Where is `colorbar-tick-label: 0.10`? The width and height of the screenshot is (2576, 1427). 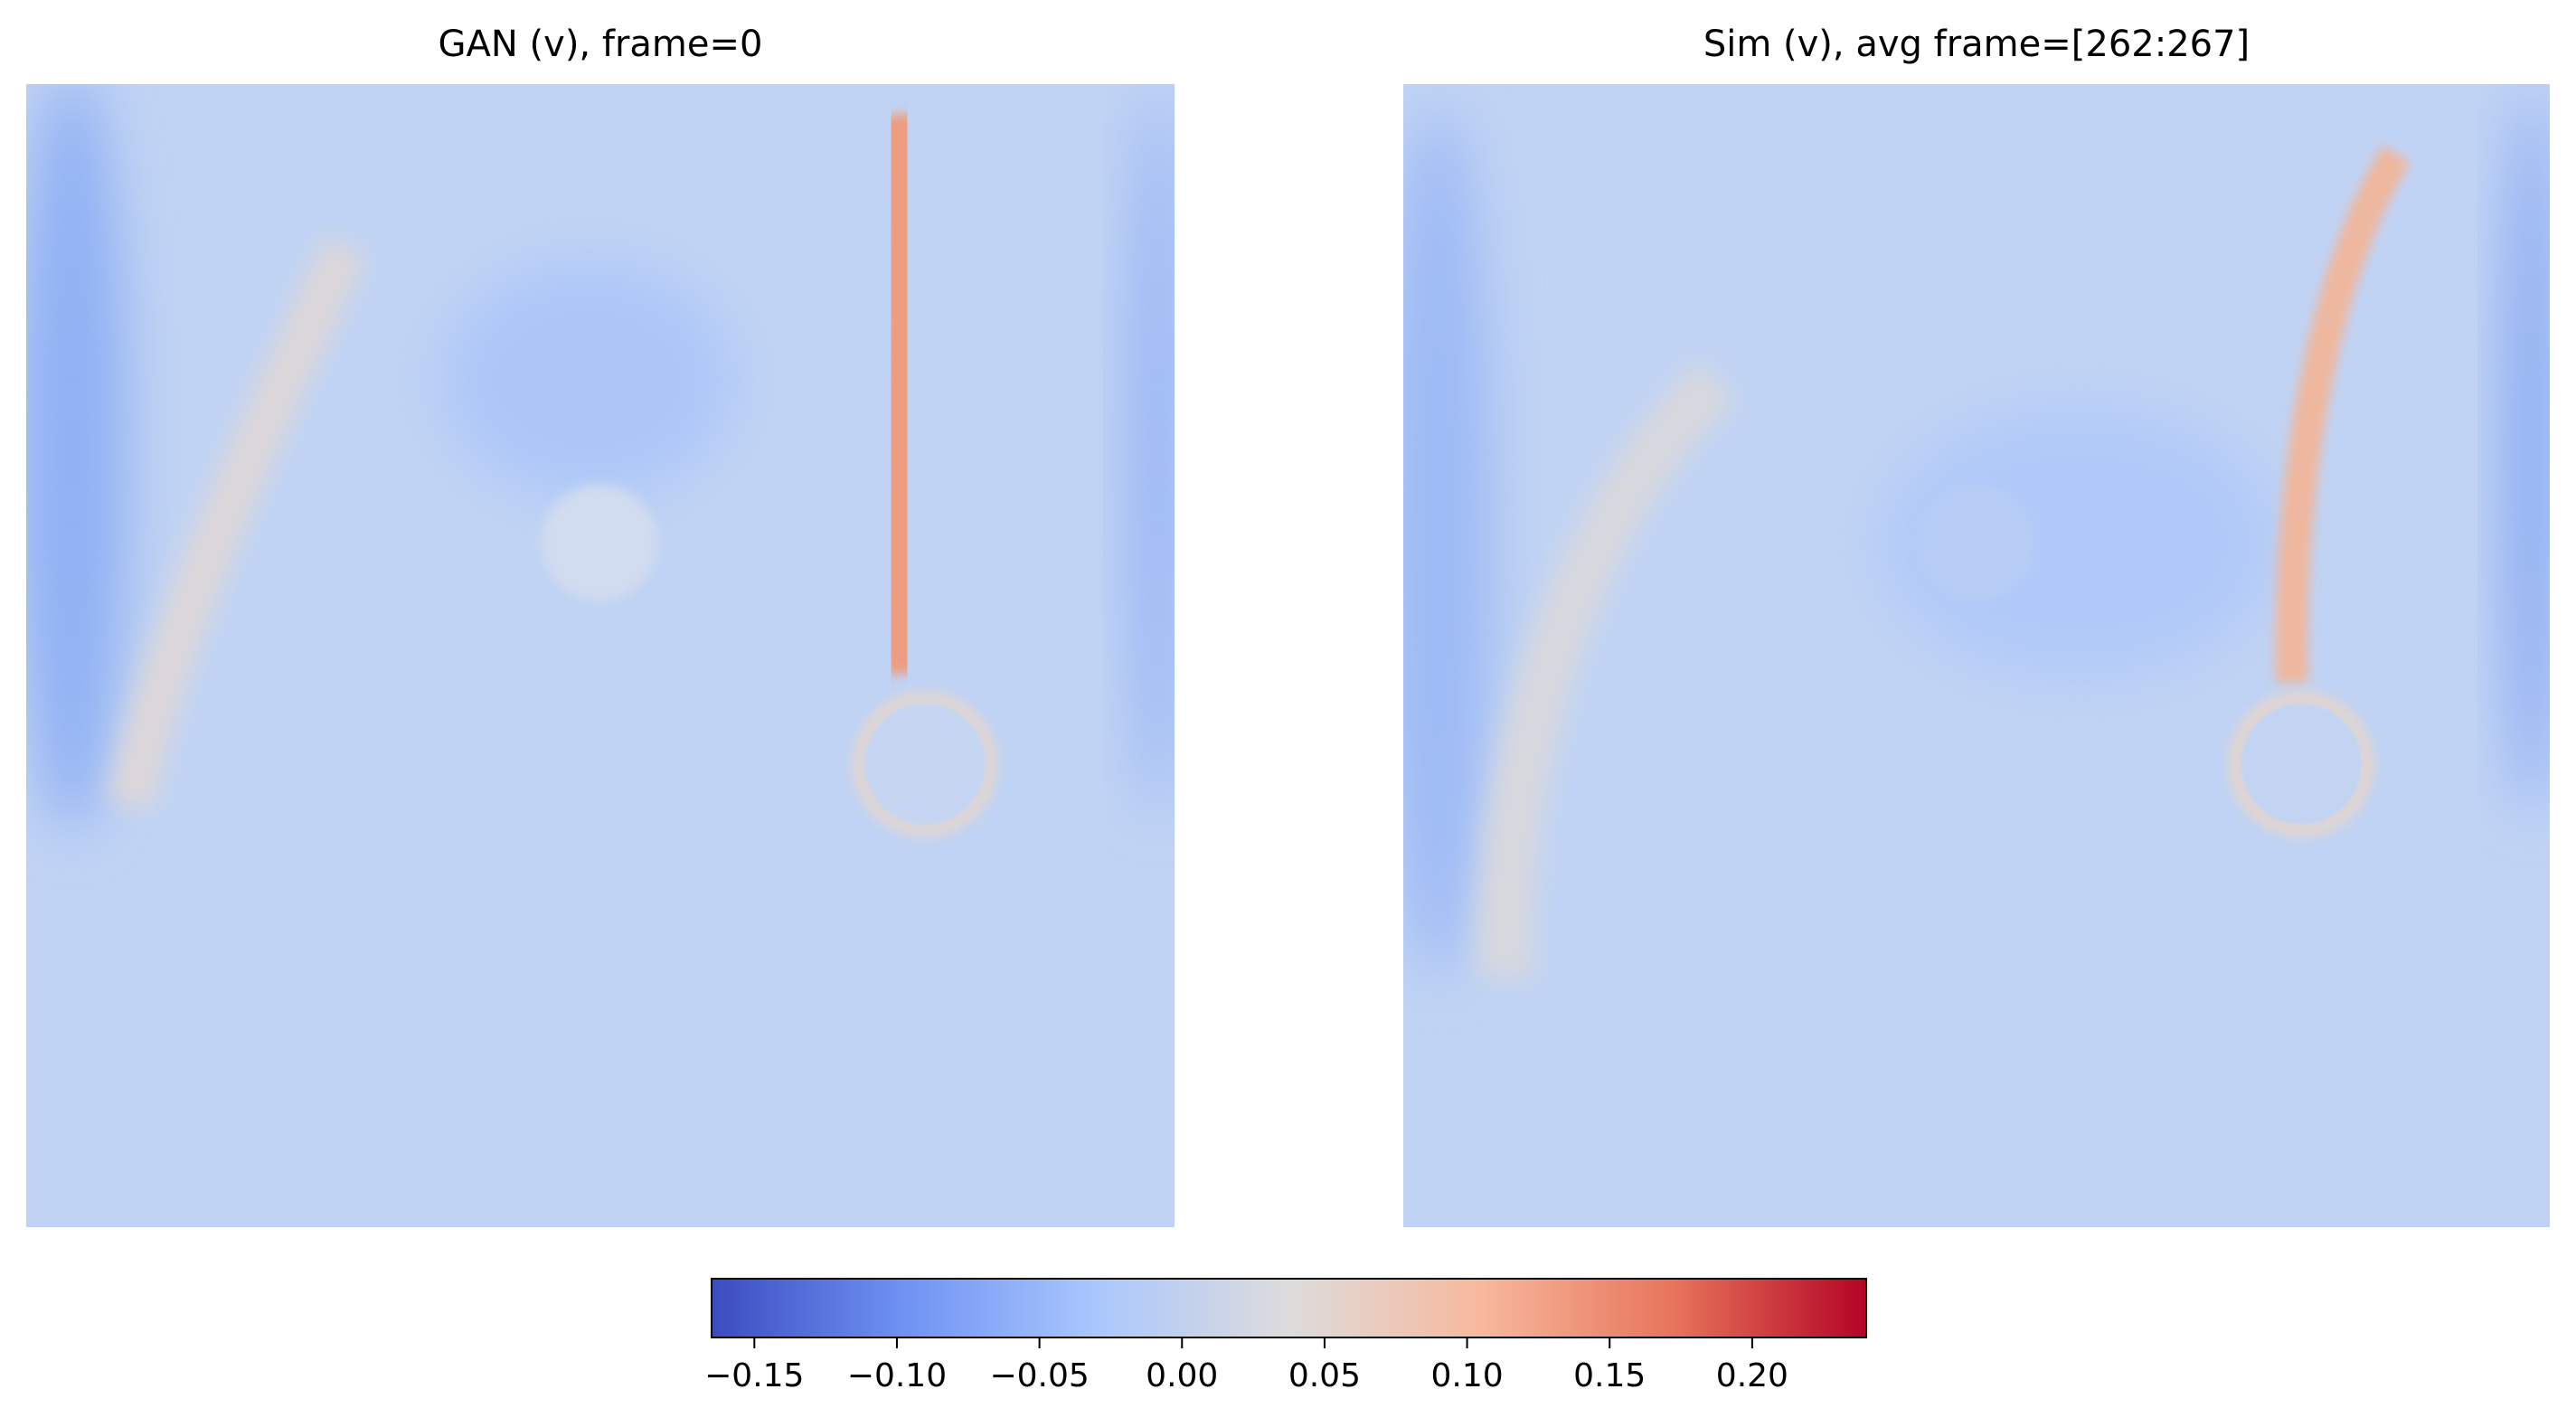 colorbar-tick-label: 0.10 is located at coordinates (1466, 1376).